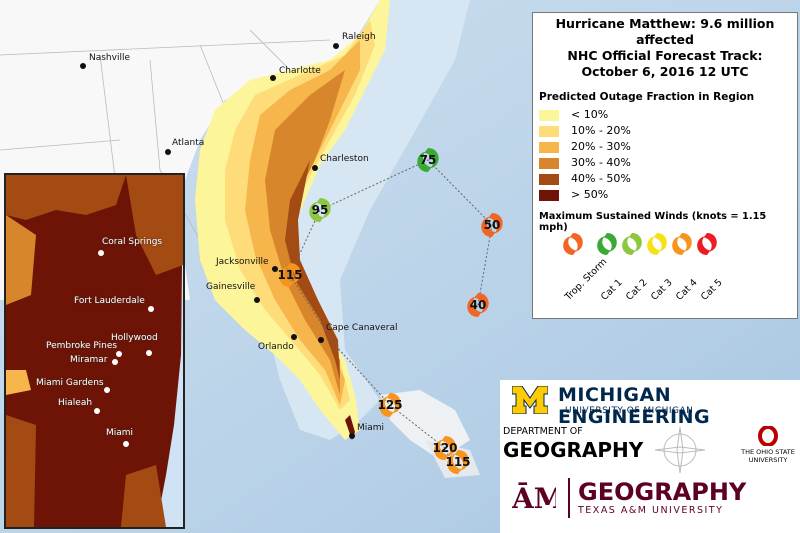  What do you see at coordinates (601, 146) in the screenshot?
I see `legend-label: 20% - 30%` at bounding box center [601, 146].